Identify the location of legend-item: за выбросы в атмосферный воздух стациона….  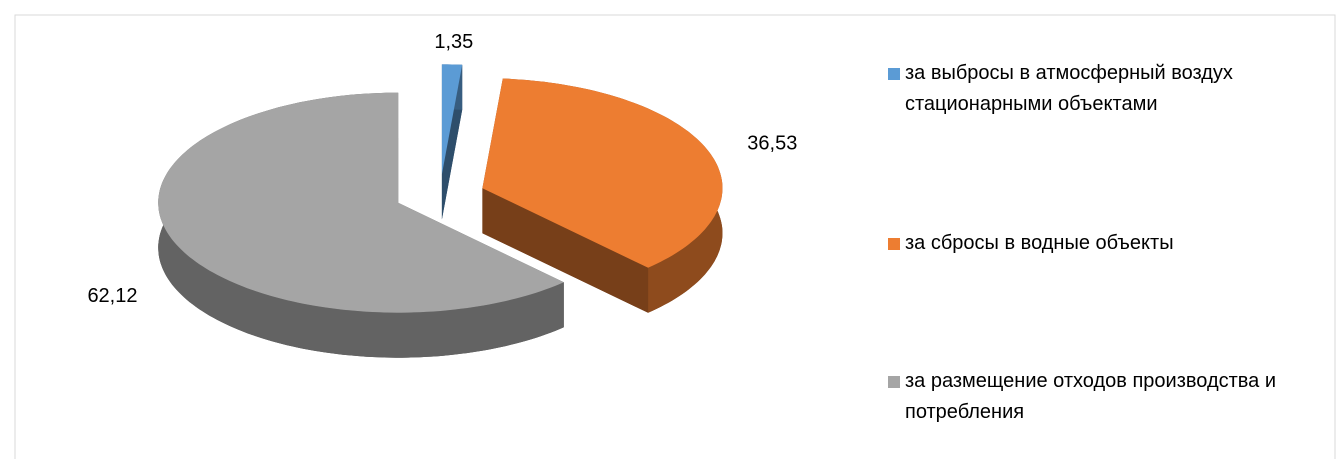
(1108, 89).